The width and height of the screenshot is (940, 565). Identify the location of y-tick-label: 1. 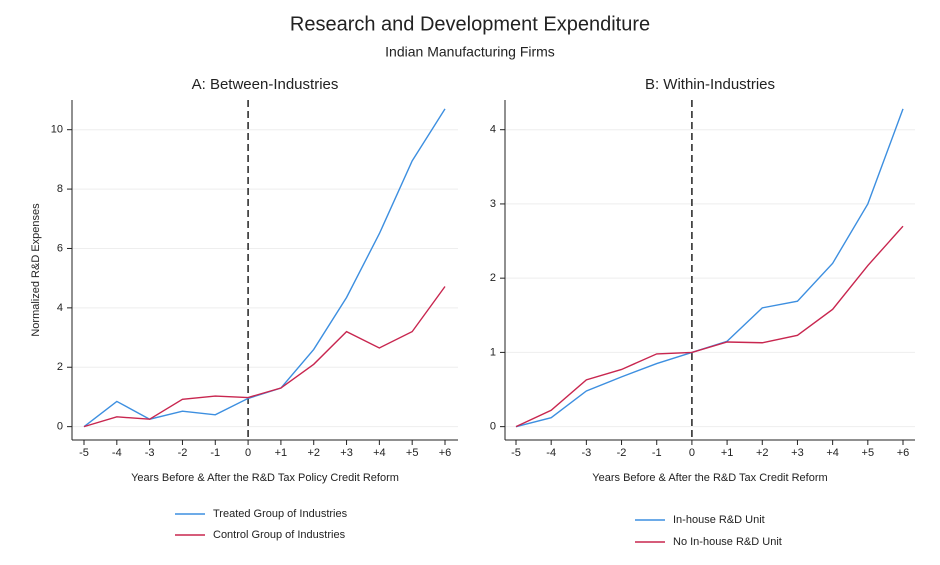
(493, 352).